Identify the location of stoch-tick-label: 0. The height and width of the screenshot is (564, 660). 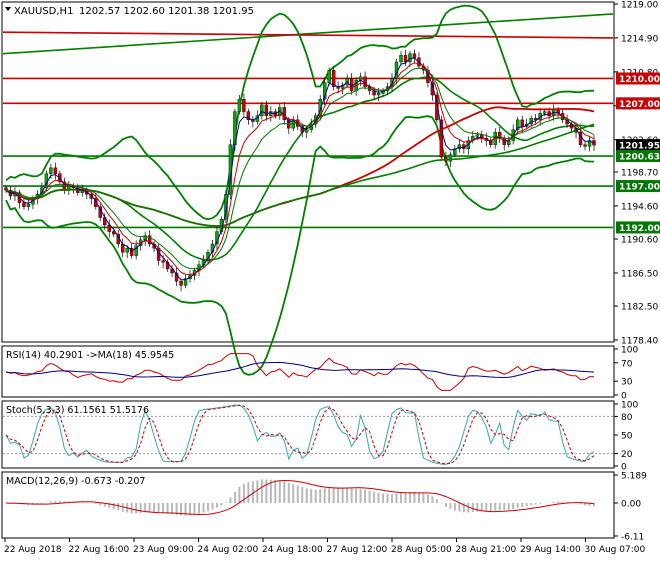
(624, 468).